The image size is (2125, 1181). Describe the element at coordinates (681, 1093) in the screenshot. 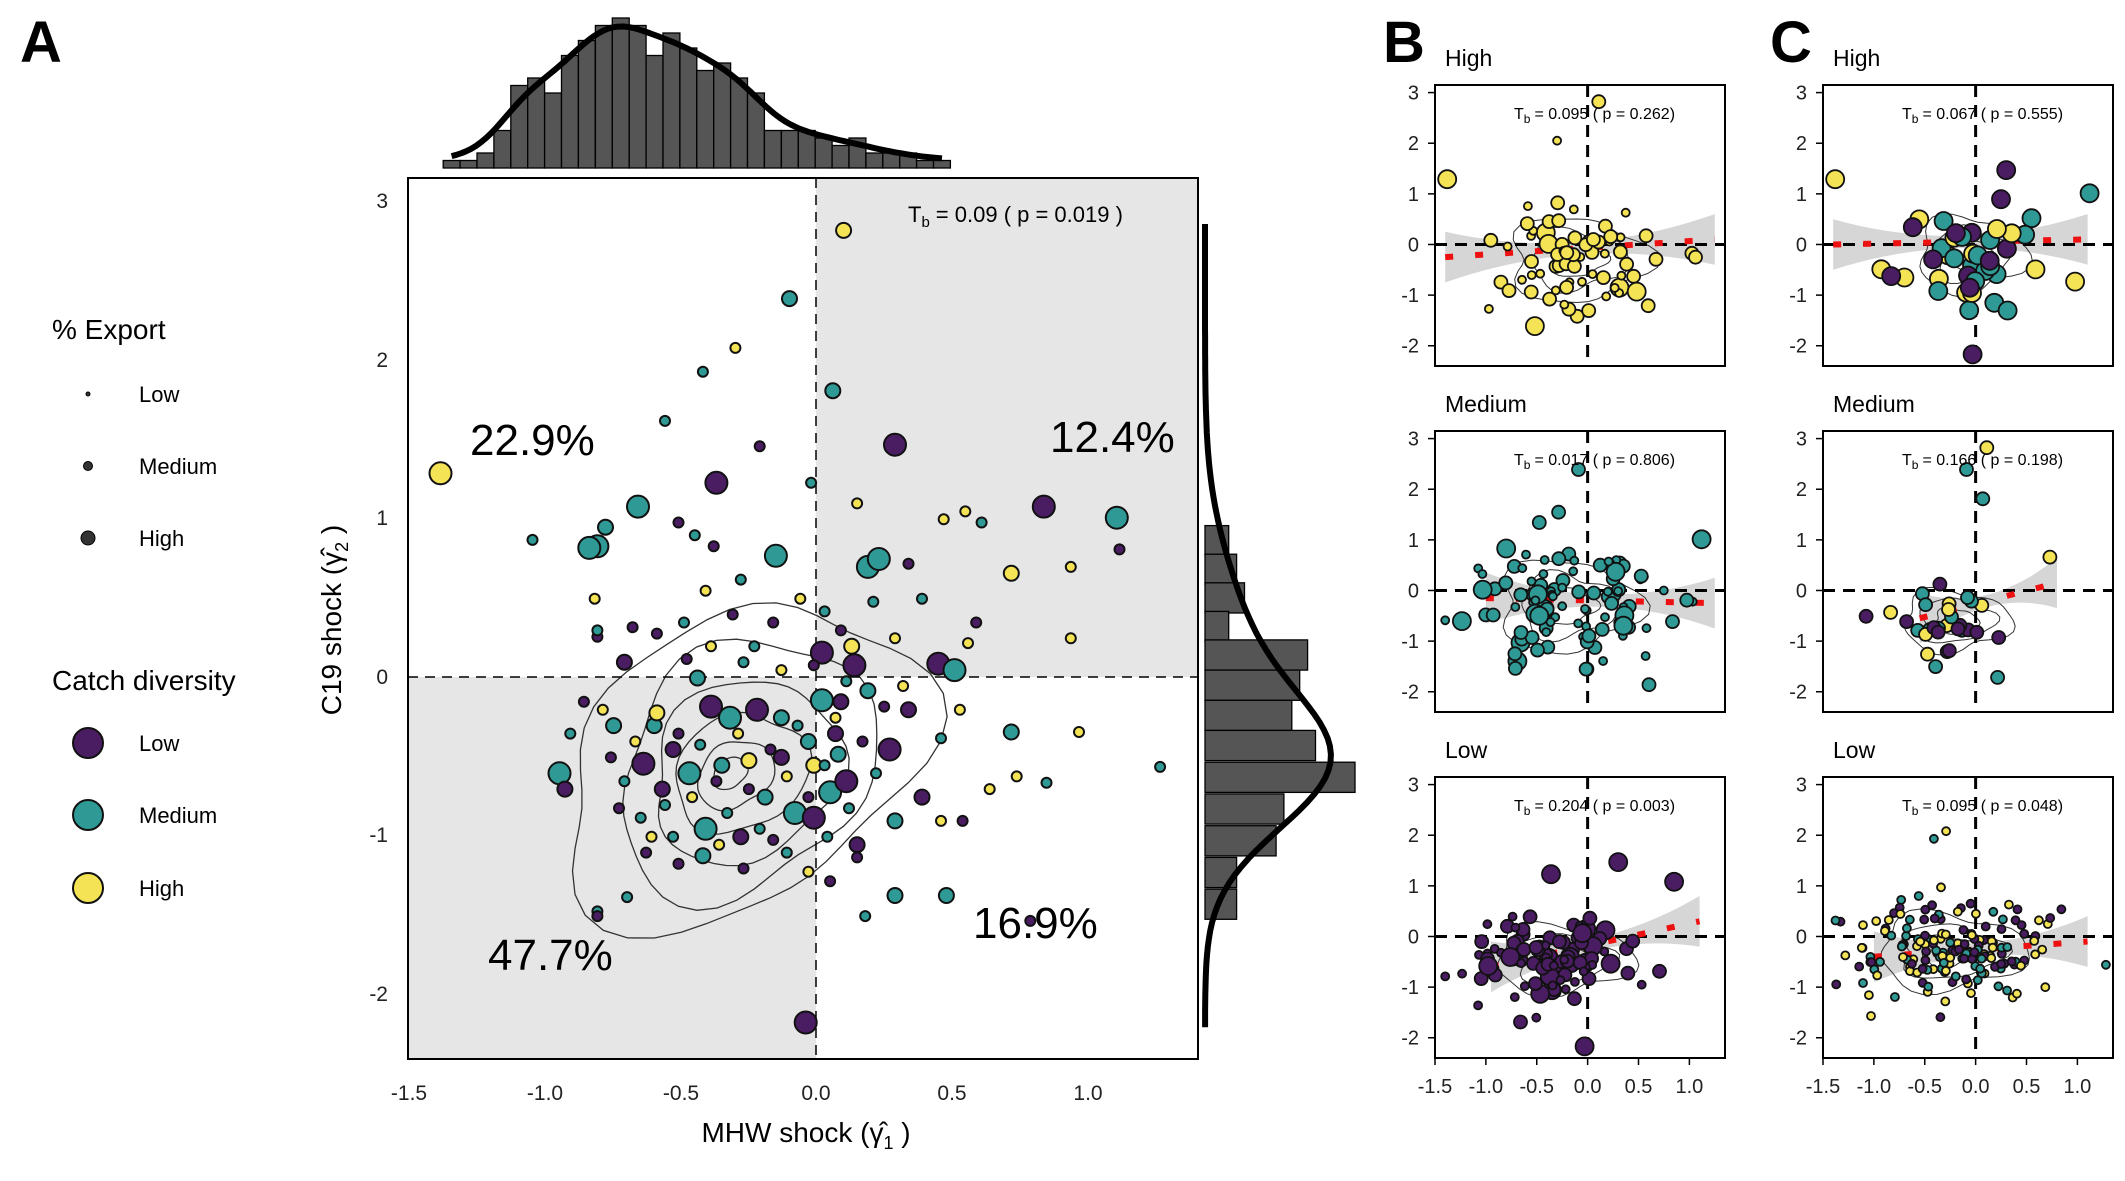

I see `x-tick-label: -0.5` at that location.